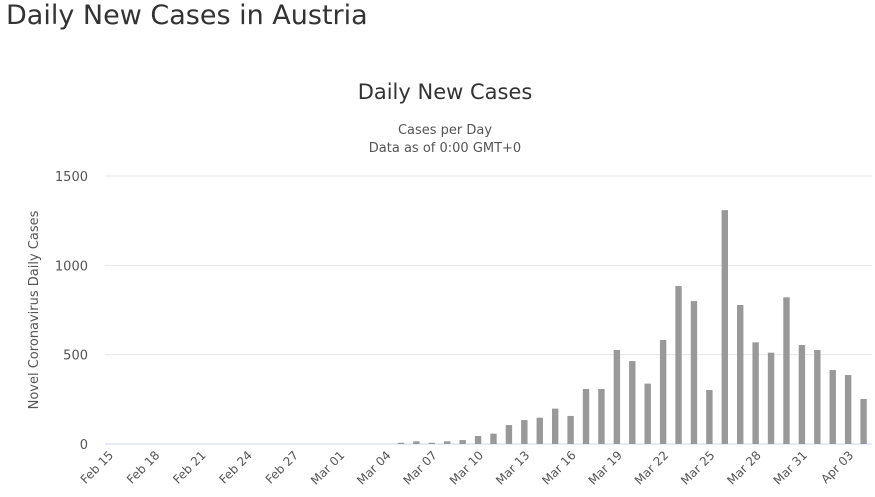  I want to click on page-title: Daily New Cases in Austria, so click(187, 15).